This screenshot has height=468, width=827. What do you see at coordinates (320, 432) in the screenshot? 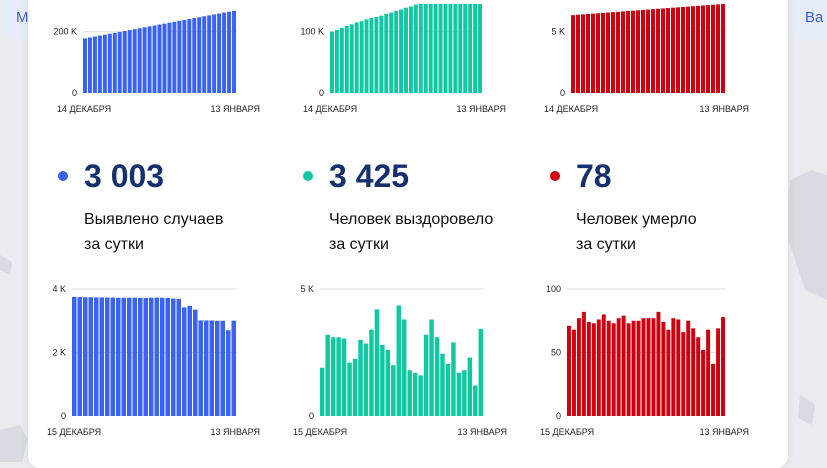
I see `daily-recovered-x-start-label: 15 ДЕКАБРЯ` at bounding box center [320, 432].